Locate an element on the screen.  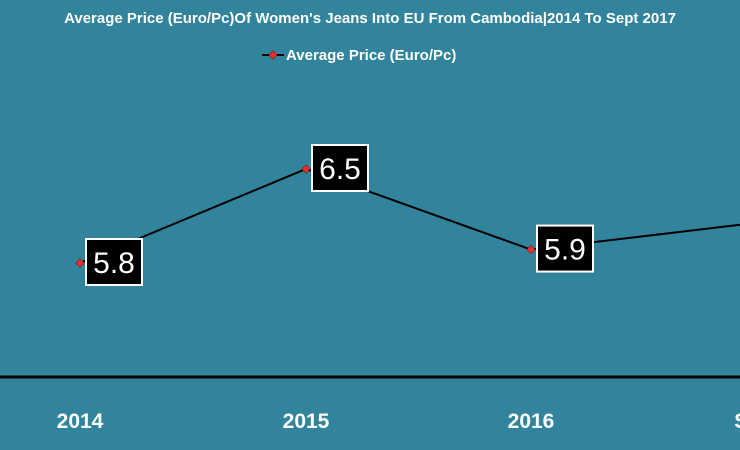
legend-line-marker-icon is located at coordinates (273, 55).